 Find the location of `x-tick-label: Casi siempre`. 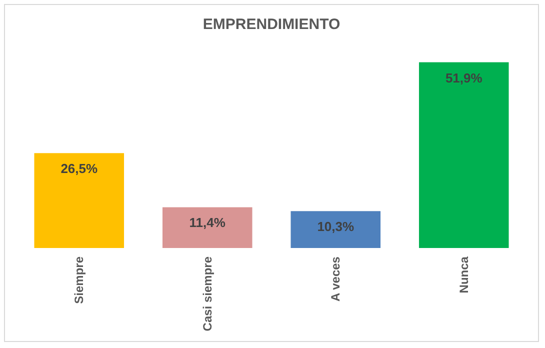

x-tick-label: Casi siempre is located at coordinates (207, 294).